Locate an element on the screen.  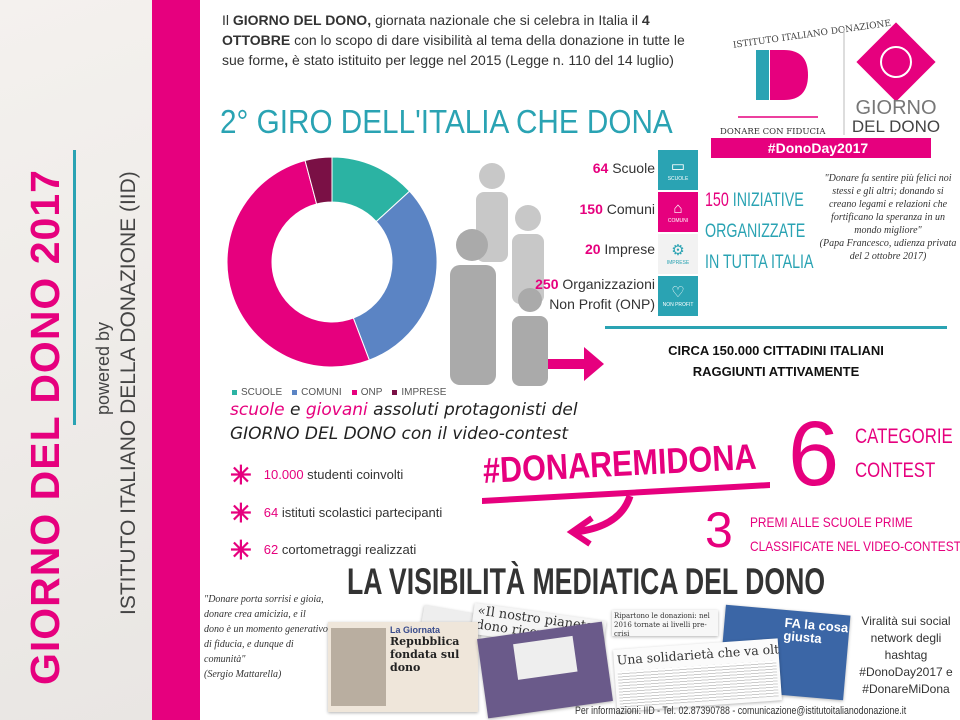
legend-item: IMPRESE is located at coordinates (419, 392).